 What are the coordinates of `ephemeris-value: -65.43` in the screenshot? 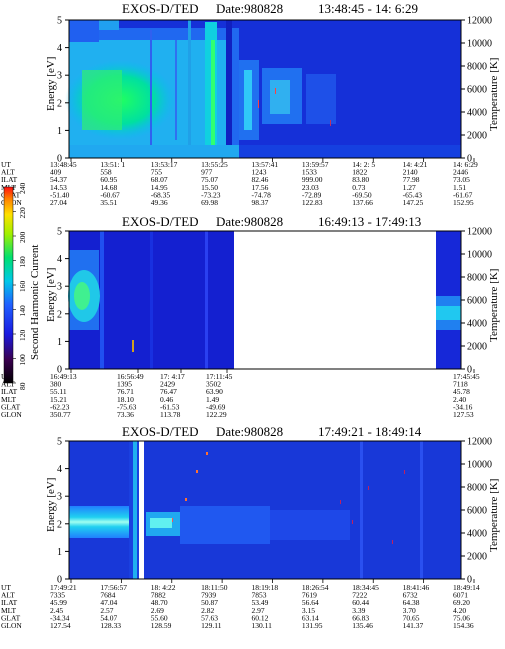 It's located at (413, 194).